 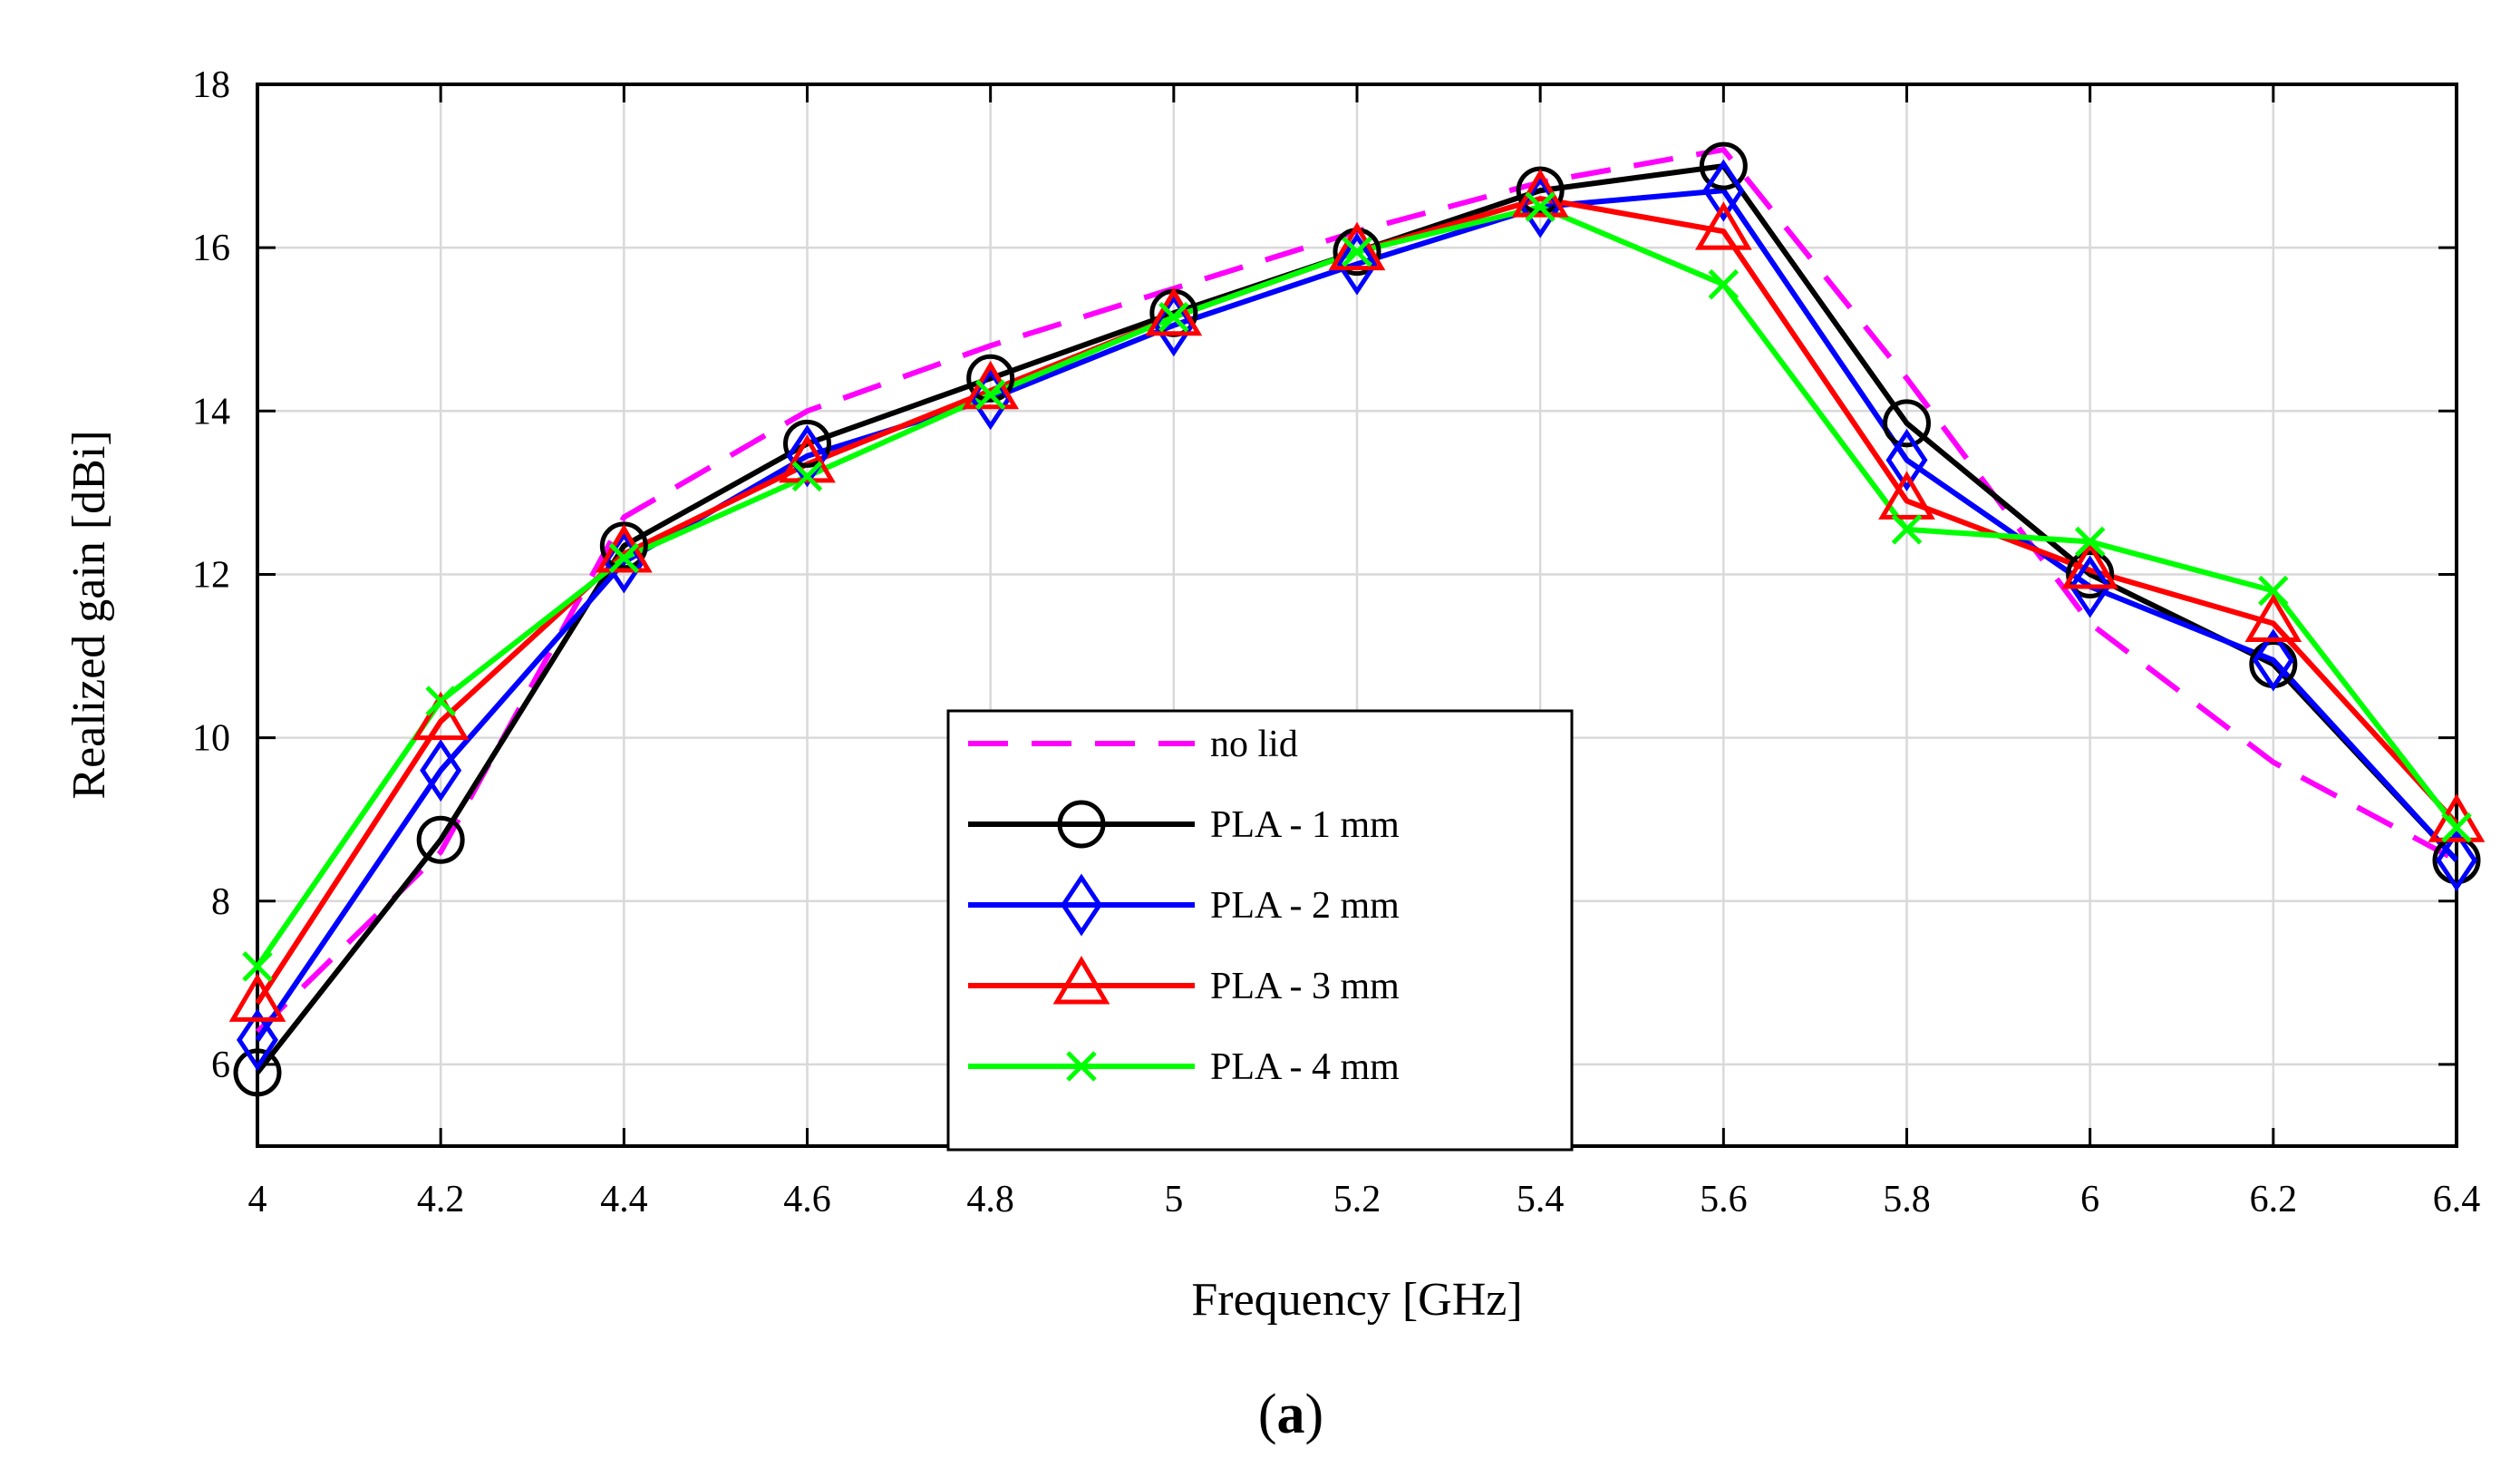 What do you see at coordinates (221, 902) in the screenshot?
I see `y-tick-label: 8` at bounding box center [221, 902].